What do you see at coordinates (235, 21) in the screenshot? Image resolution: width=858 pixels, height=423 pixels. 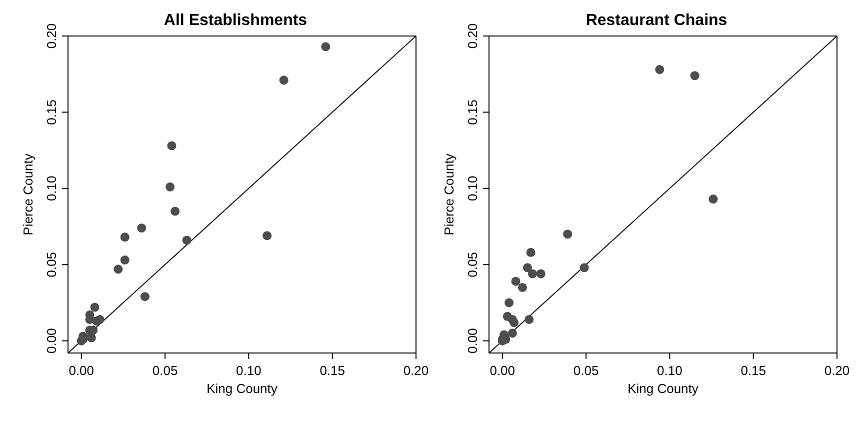 I see `chart-title: All Establishments` at bounding box center [235, 21].